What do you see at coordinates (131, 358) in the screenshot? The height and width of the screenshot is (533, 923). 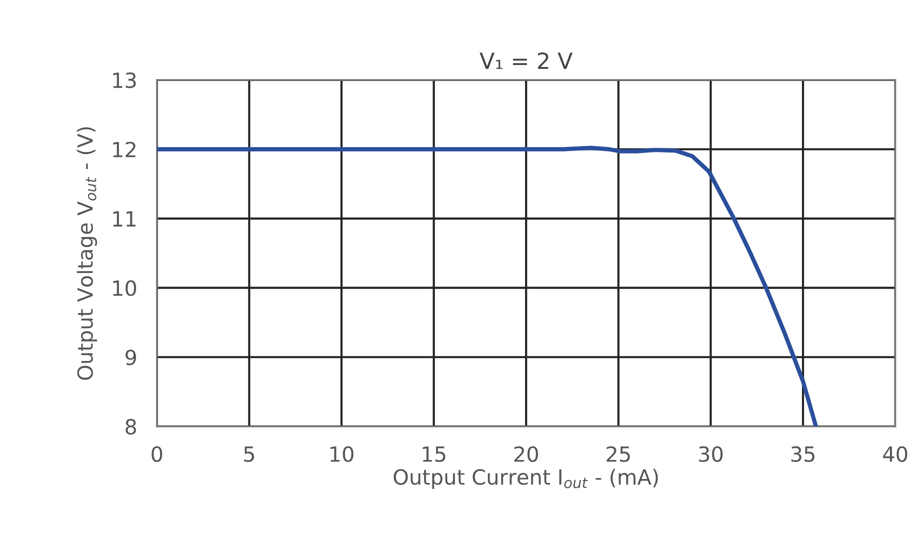 I see `y-tick-label: 9` at bounding box center [131, 358].